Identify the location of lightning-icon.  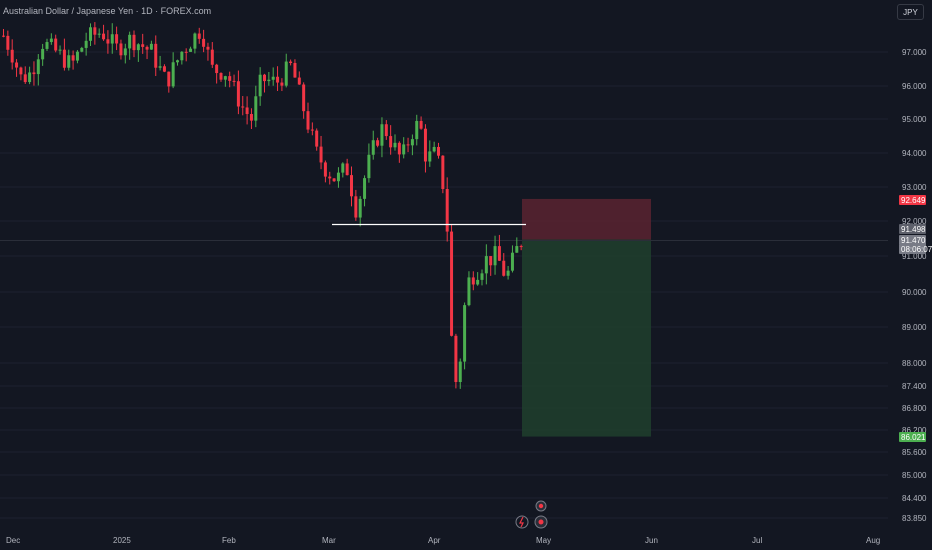
(522, 522).